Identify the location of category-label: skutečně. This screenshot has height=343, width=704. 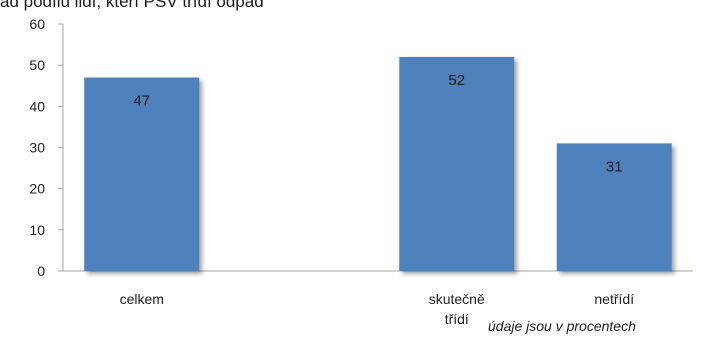
(457, 299).